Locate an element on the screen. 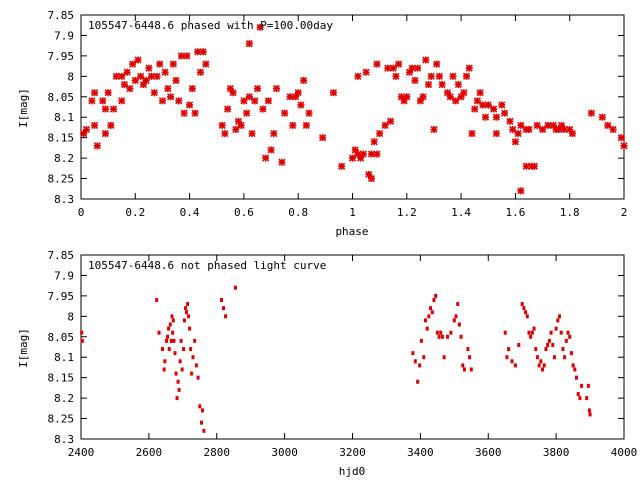 This screenshot has height=480, width=640. y-tick-label: 8 is located at coordinates (70, 76).